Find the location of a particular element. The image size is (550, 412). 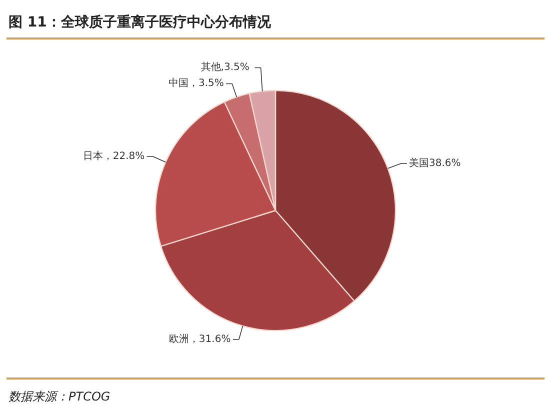

slice-label: 日本 is located at coordinates (92, 156).